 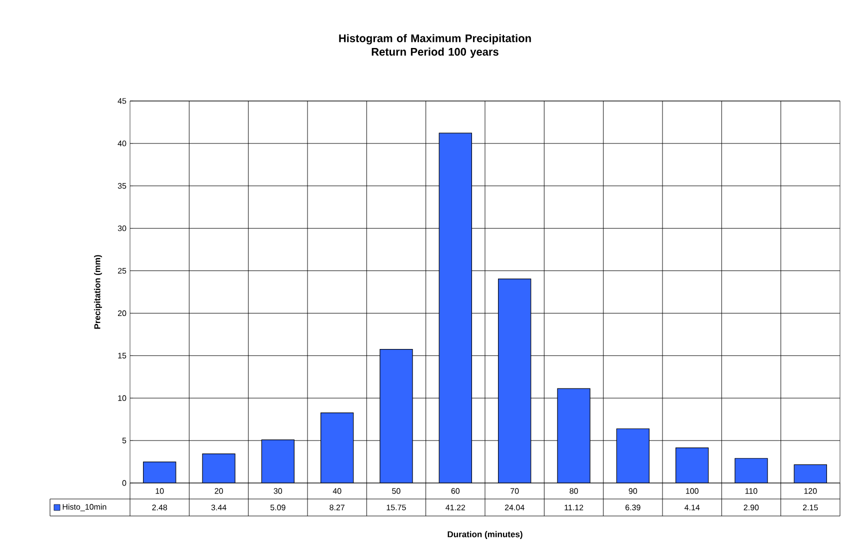 I want to click on data-label: 41.22, so click(x=456, y=507).